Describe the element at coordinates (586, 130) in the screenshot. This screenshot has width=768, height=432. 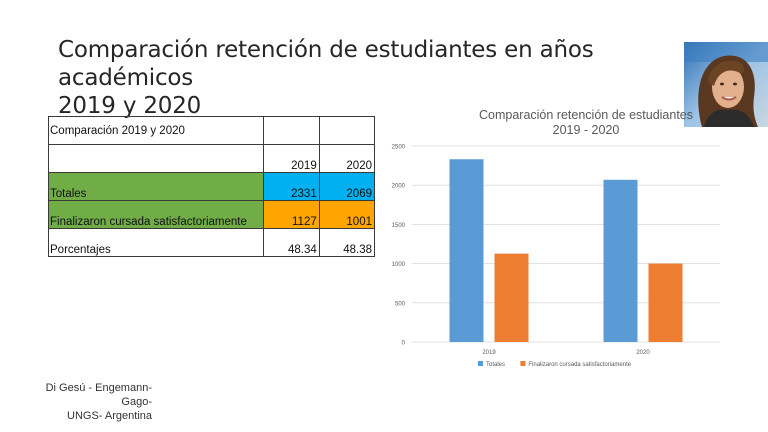
I see `chart-title-line2: 2019 - 2020` at that location.